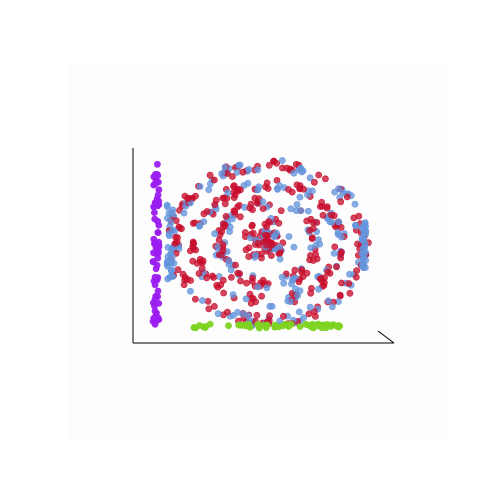 This screenshot has height=504, width=504. What do you see at coordinates (386, 337) in the screenshot?
I see `y-axis-line` at bounding box center [386, 337].